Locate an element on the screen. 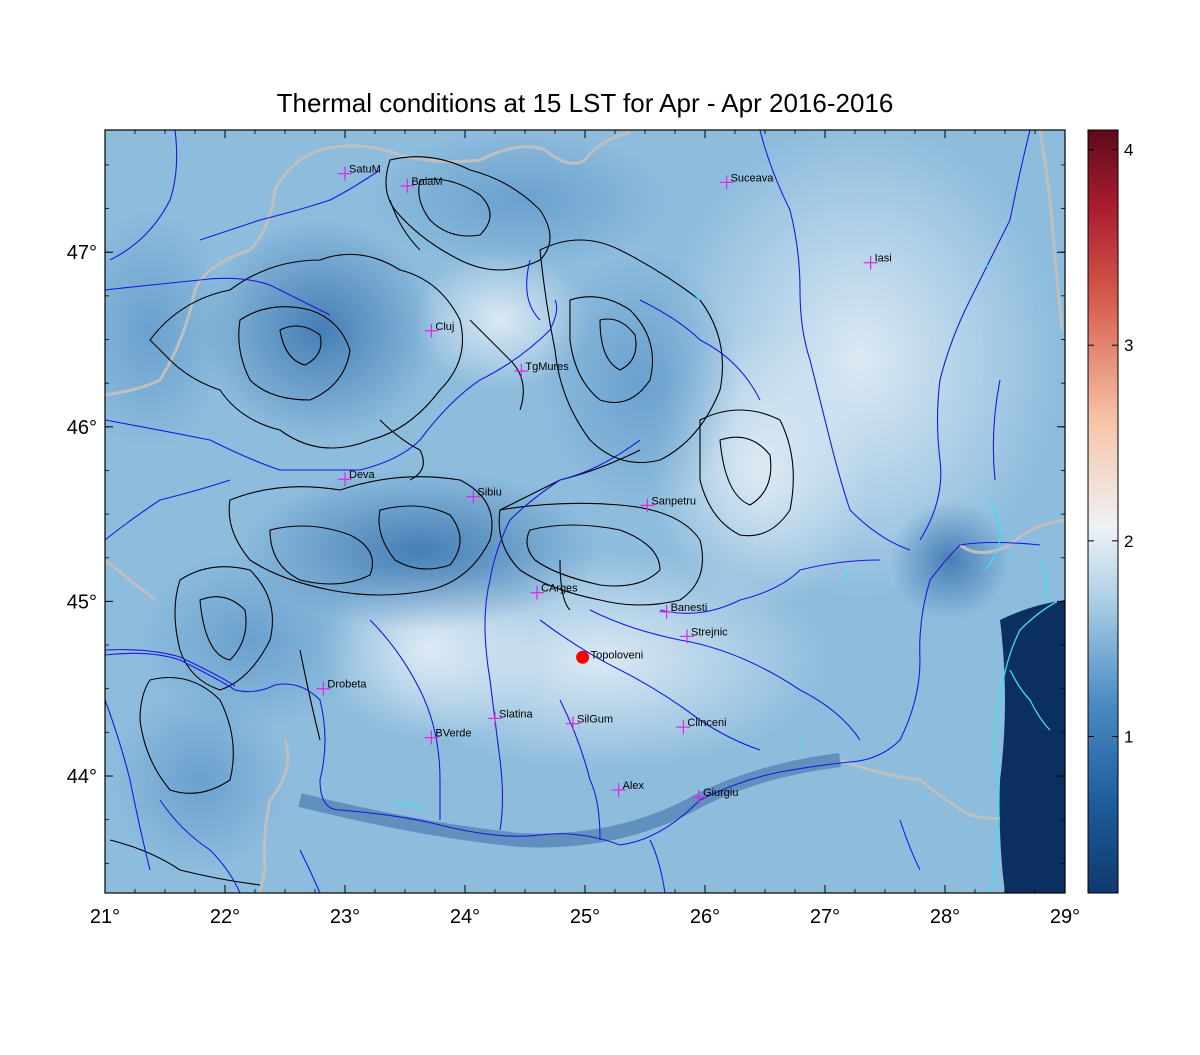  station-cluj: Cluj is located at coordinates (439, 329).